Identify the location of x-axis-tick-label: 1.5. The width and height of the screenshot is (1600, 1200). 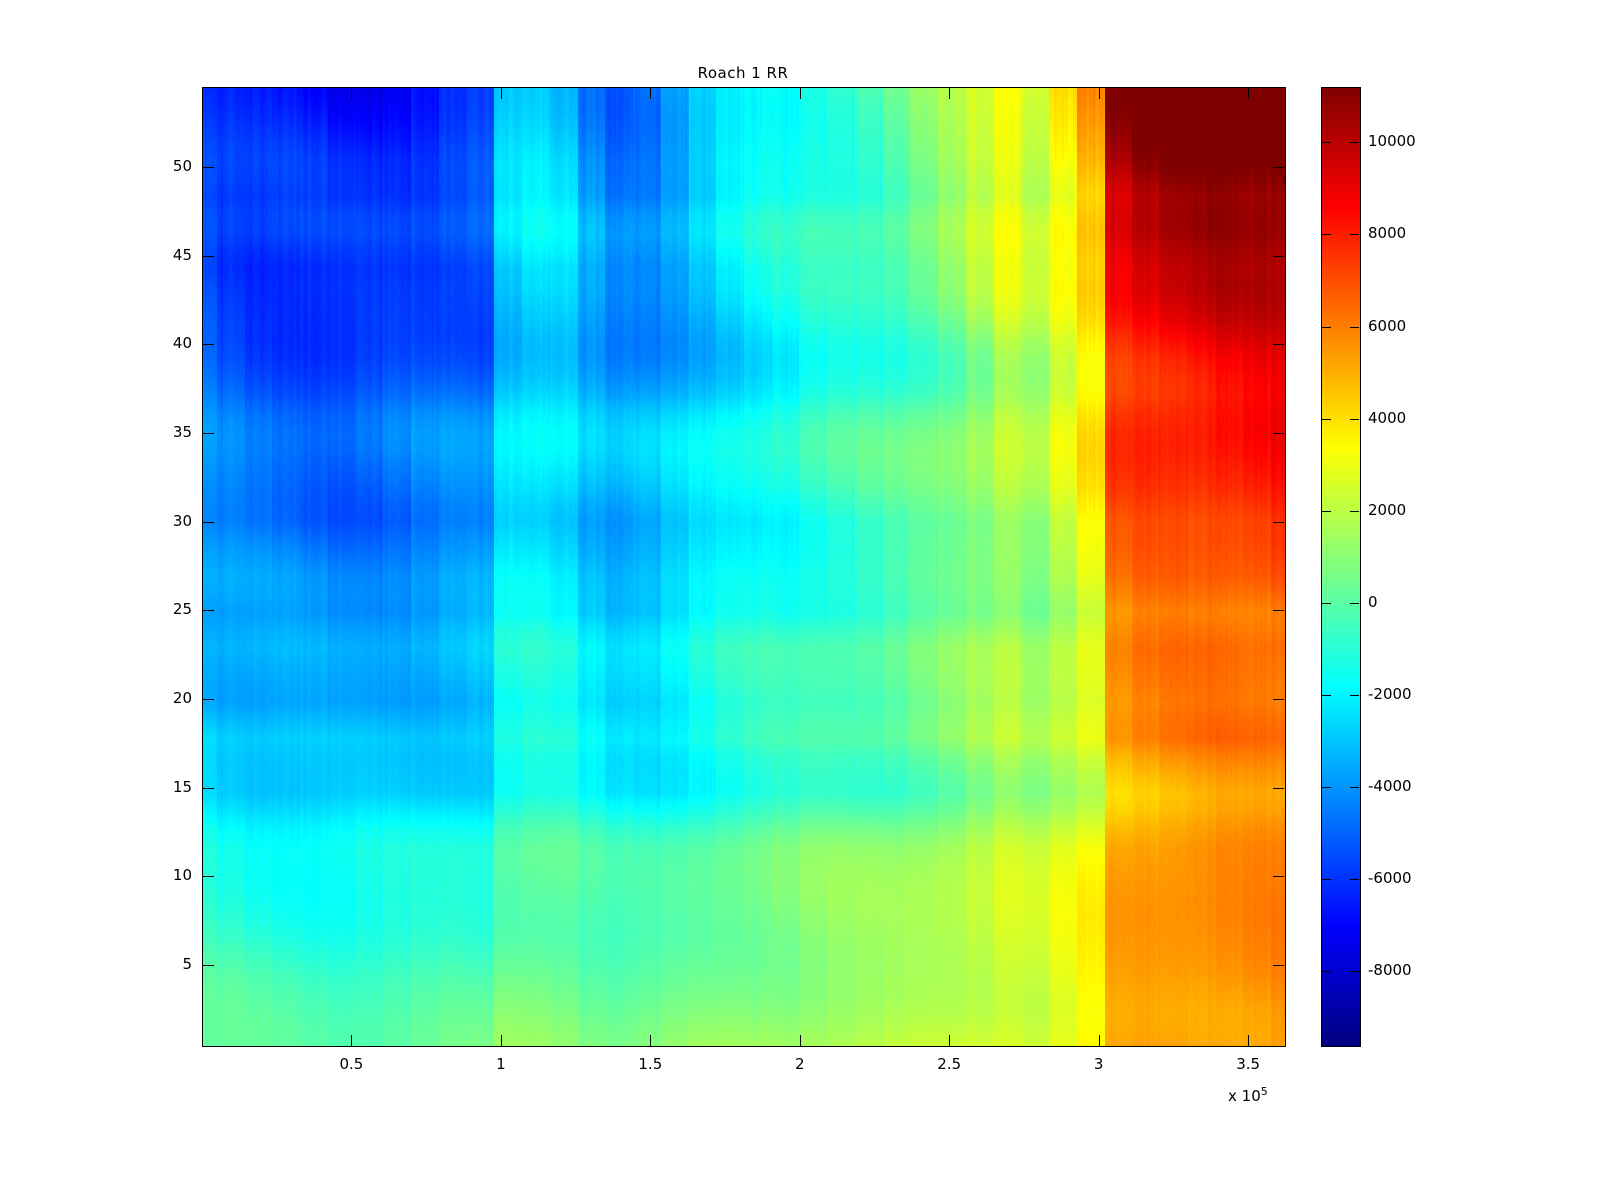
(650, 1064).